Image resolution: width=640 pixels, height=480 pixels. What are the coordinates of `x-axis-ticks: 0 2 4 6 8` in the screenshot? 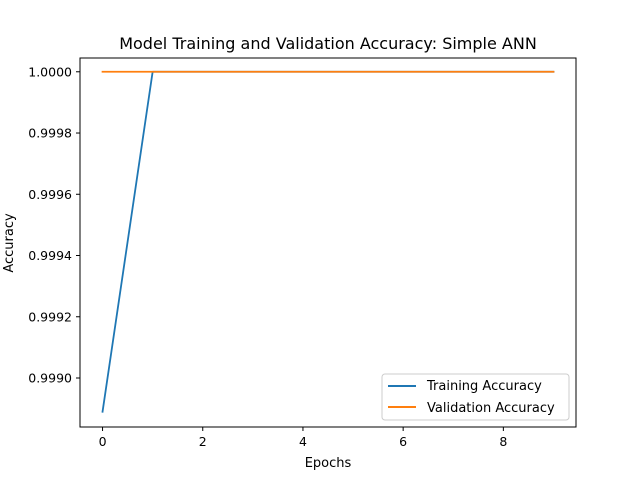 It's located at (303, 438).